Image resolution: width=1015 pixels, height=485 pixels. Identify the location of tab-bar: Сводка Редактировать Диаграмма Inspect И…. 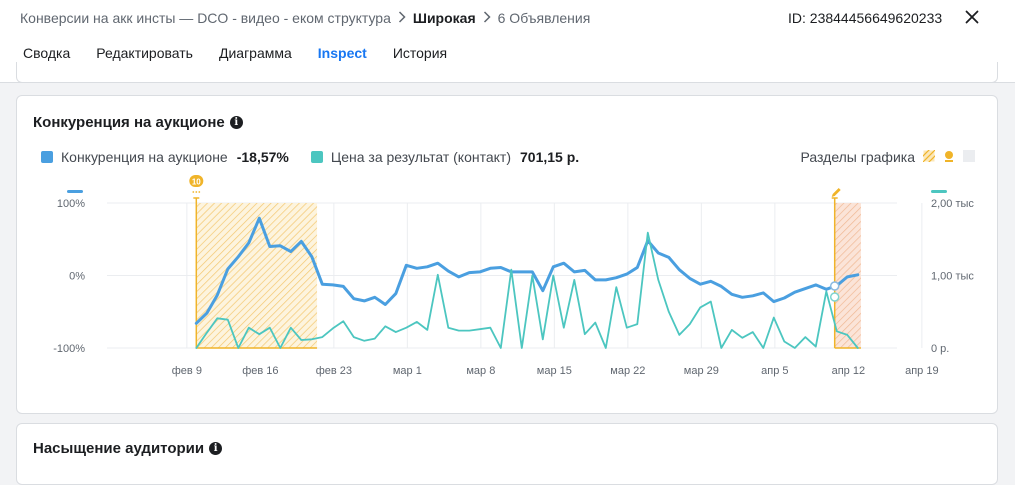
(235, 56).